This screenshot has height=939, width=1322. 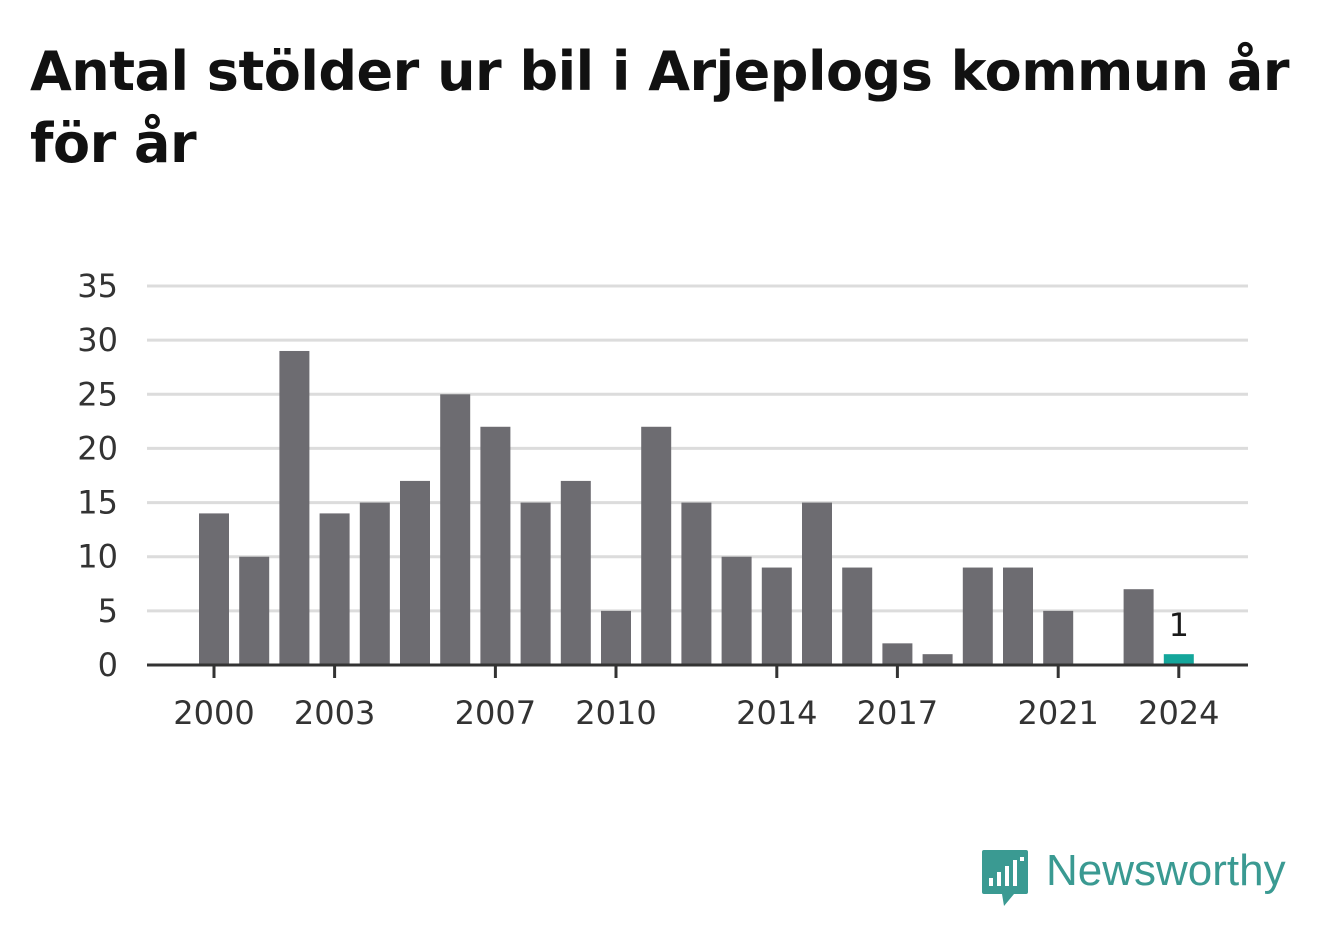 What do you see at coordinates (334, 713) in the screenshot?
I see `x-tick-label-2003: 2003` at bounding box center [334, 713].